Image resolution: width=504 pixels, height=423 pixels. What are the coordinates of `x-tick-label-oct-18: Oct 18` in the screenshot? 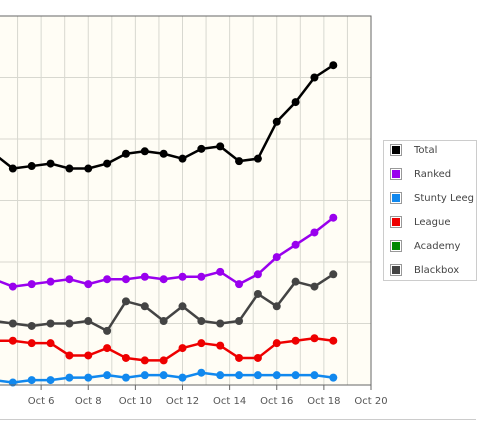 It's located at (323, 401).